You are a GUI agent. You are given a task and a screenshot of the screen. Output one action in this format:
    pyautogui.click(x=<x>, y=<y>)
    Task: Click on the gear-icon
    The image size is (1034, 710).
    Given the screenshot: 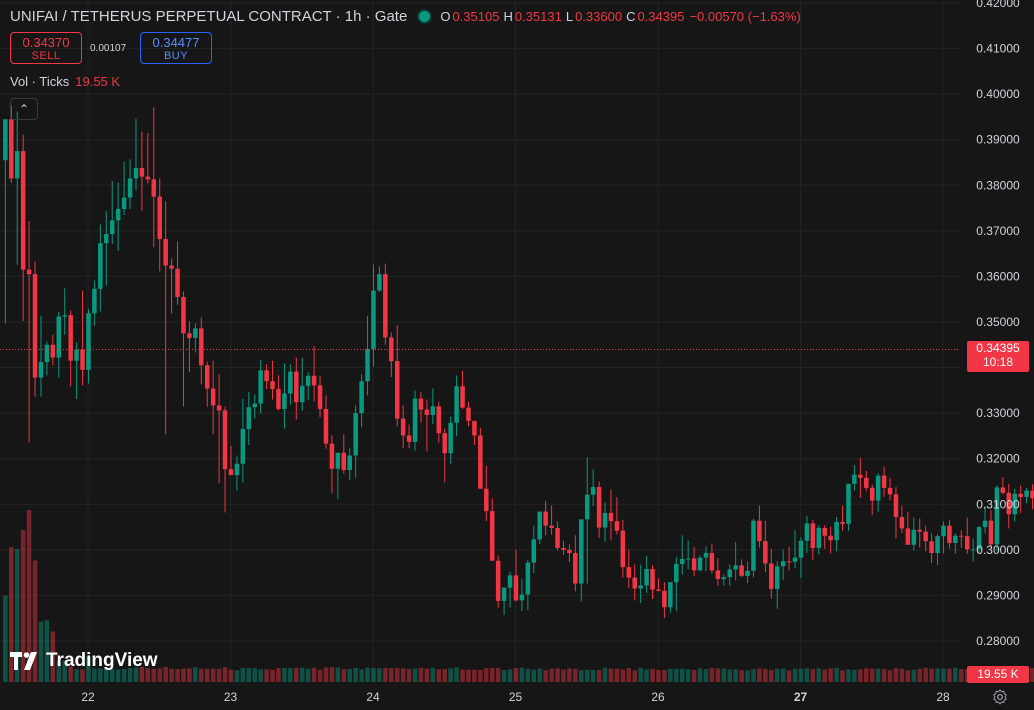 What is the action you would take?
    pyautogui.click(x=1000, y=697)
    